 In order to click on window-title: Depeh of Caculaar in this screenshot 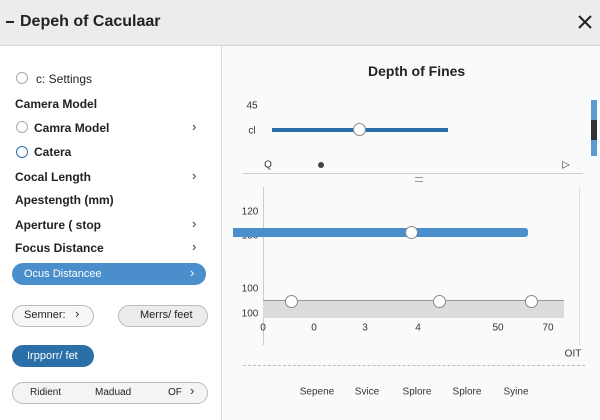, I will do `click(90, 21)`.